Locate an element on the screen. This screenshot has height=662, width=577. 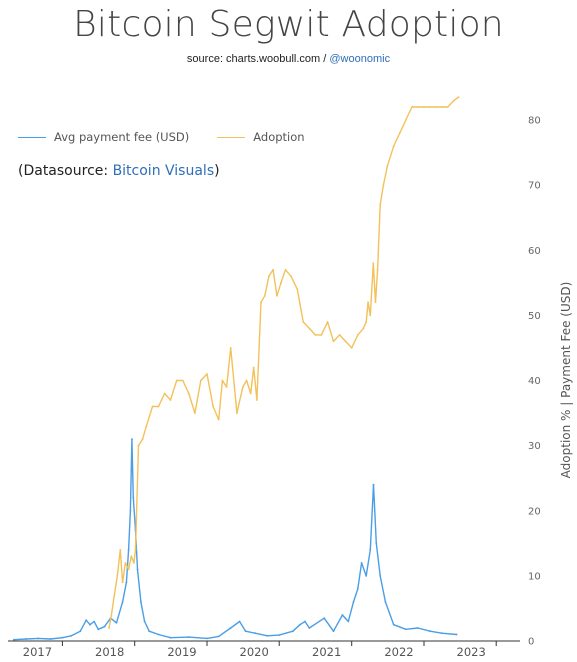
x-axis-ticks: 2017 2018 2019 2020 2021 2022 2023 is located at coordinates (260, 650).